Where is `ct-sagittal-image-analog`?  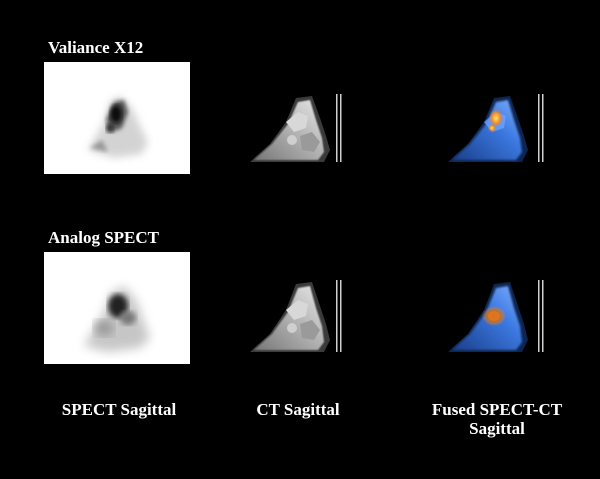
ct-sagittal-image-analog is located at coordinates (298, 316).